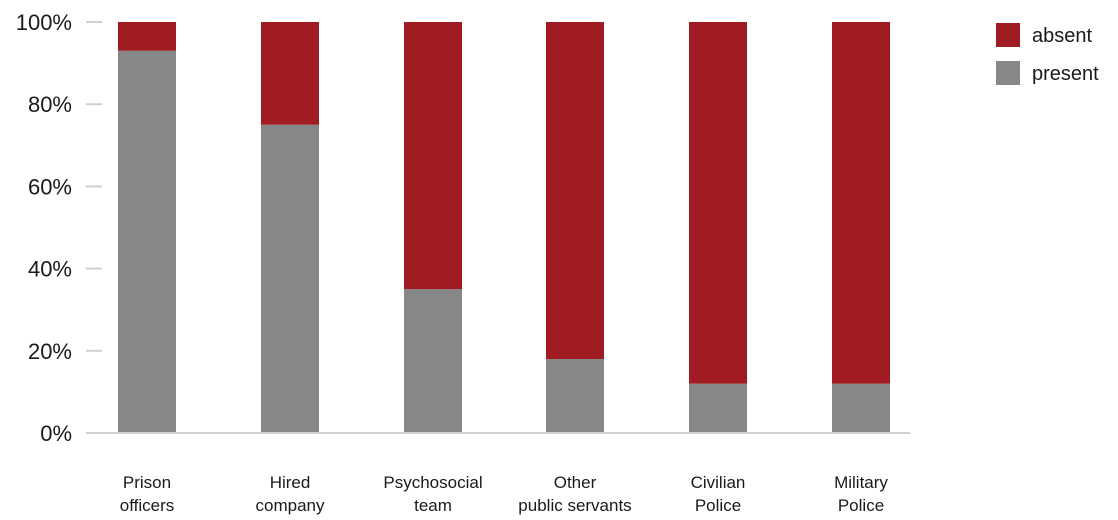 The image size is (1118, 520). I want to click on x-tick-label: Prison officers, so click(147, 494).